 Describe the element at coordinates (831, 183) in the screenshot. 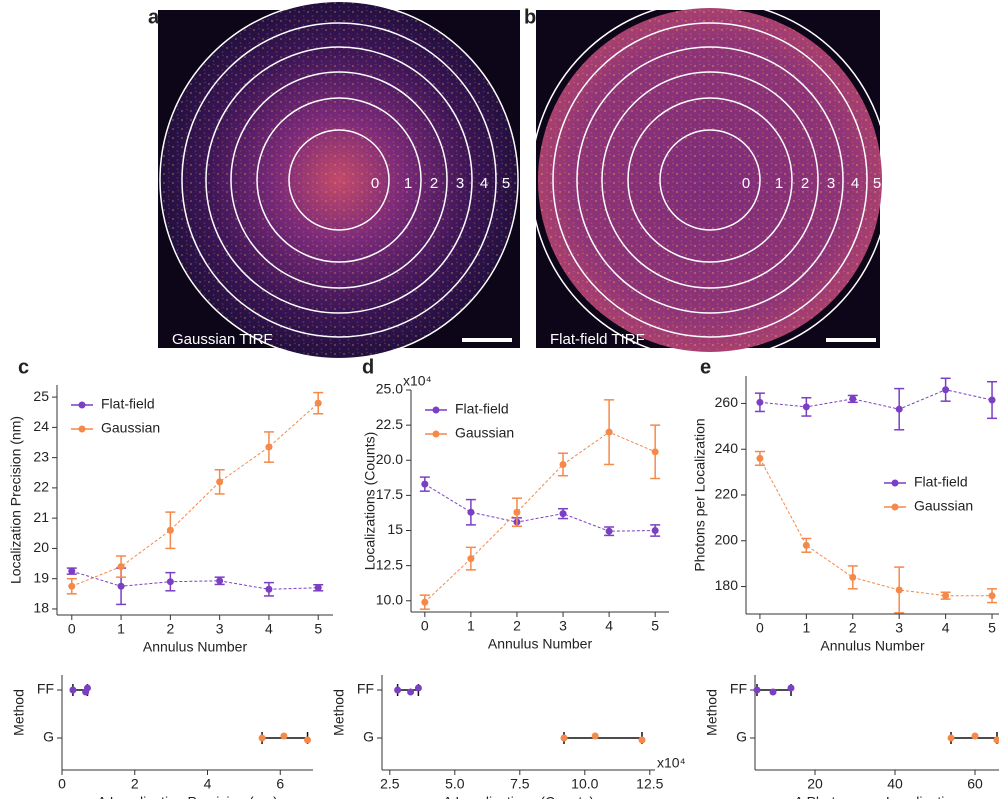

I see `ring-label: 3` at that location.